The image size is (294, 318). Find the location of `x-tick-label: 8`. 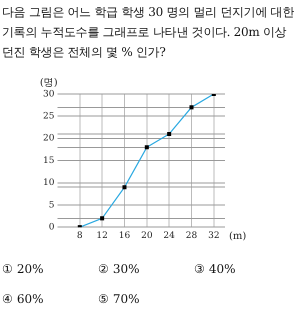

x-tick-label: 8 is located at coordinates (79, 235).